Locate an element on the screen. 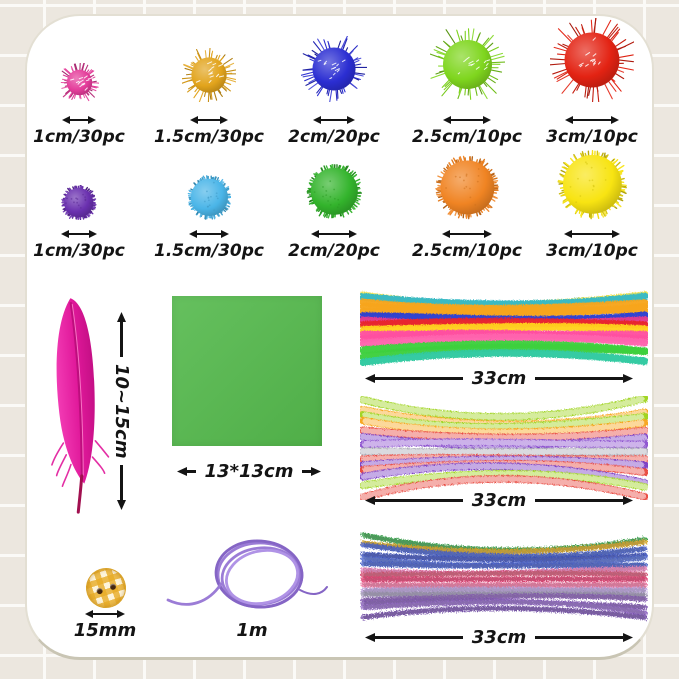  button-size-label: 15mm is located at coordinates (105, 630).